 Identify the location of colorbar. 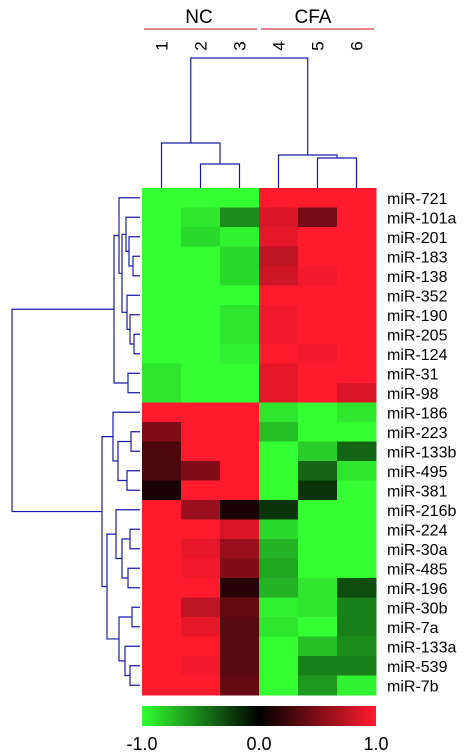
(259, 716).